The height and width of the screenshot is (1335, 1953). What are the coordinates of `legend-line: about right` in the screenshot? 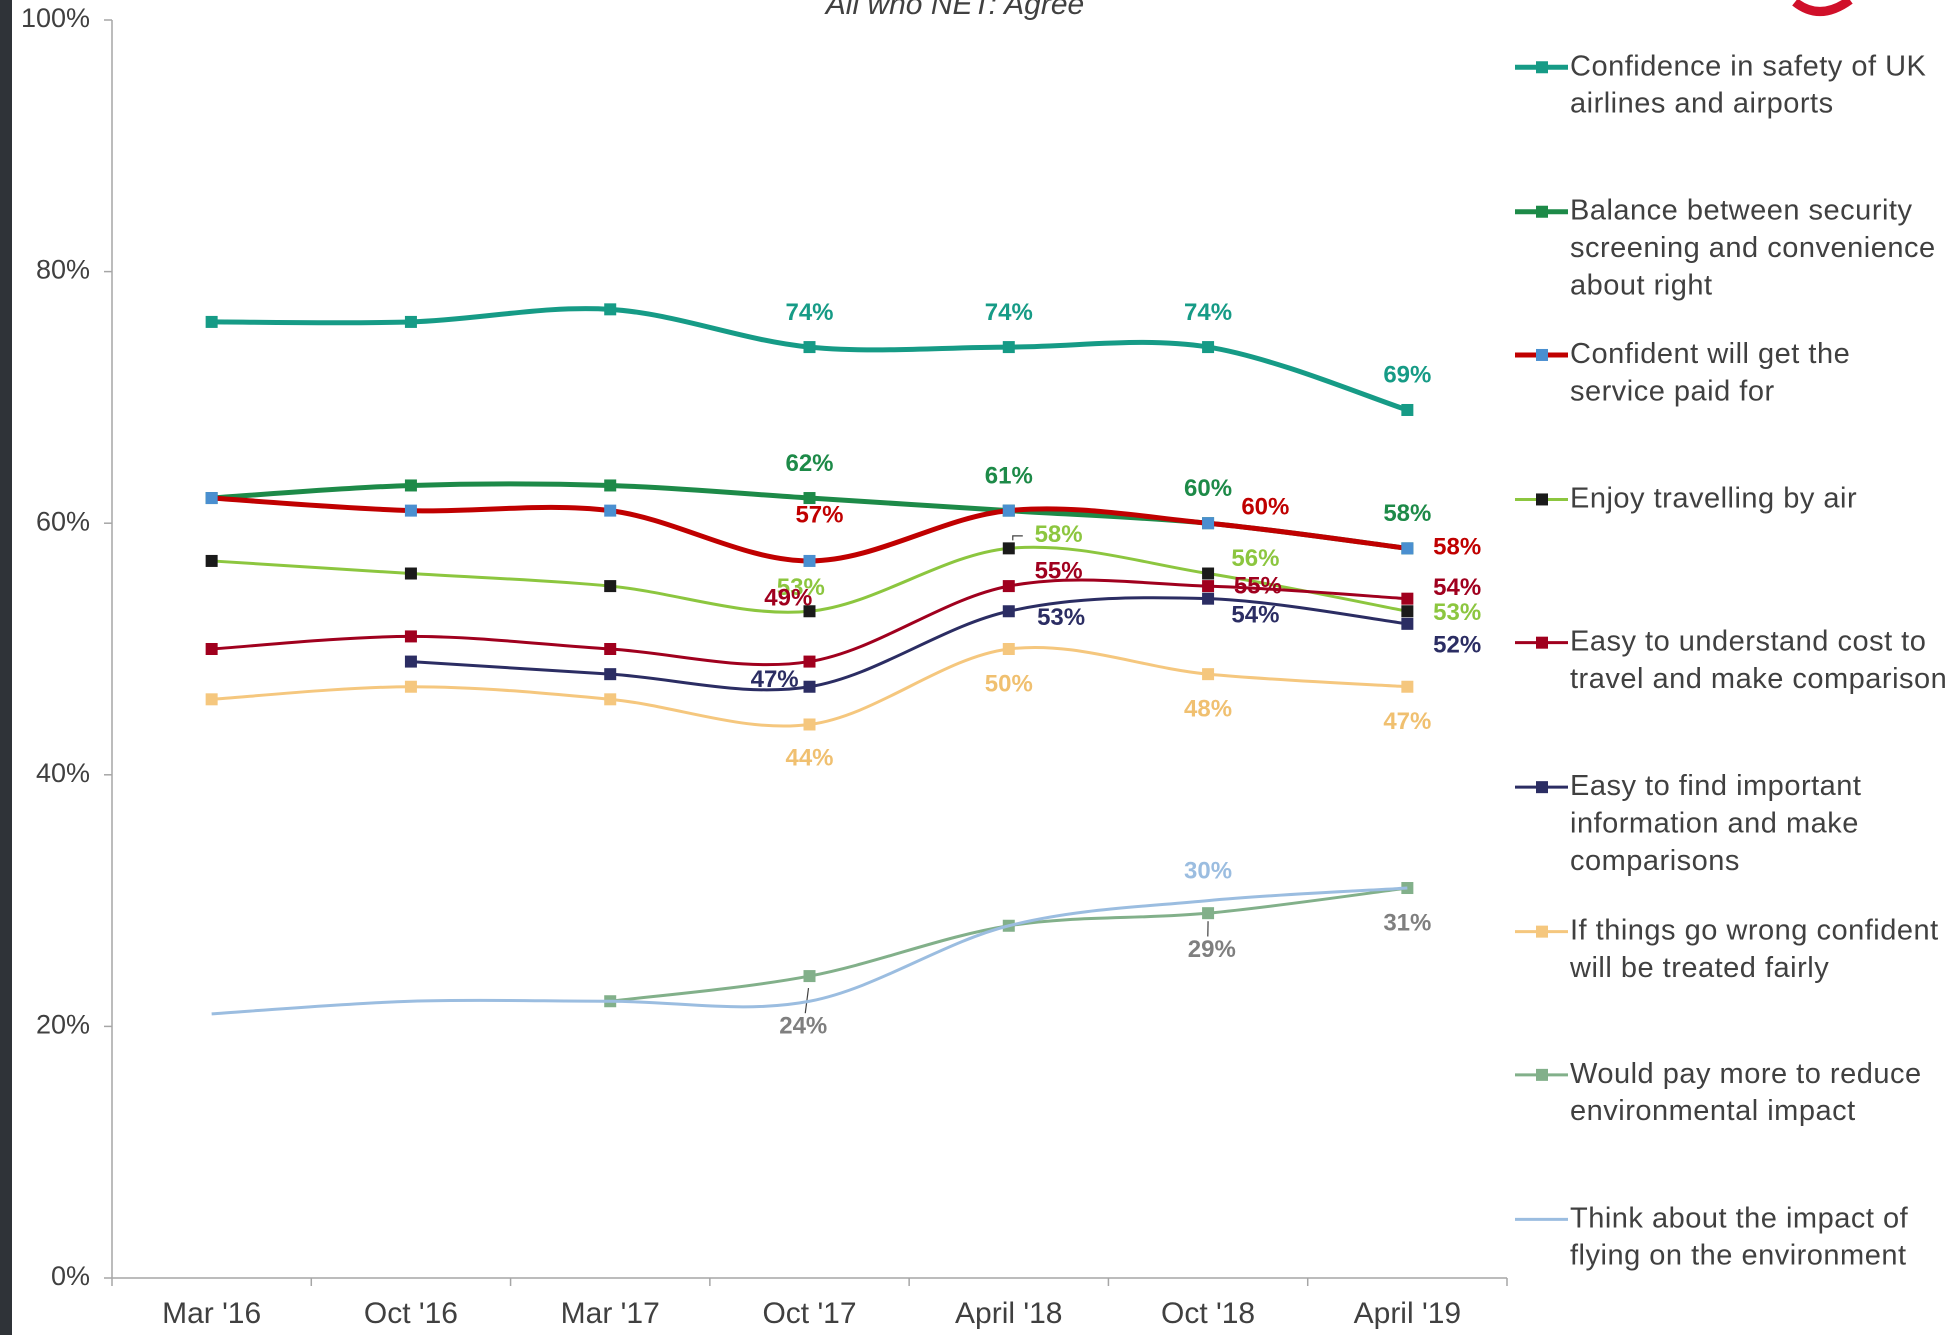 It's located at (1641, 285).